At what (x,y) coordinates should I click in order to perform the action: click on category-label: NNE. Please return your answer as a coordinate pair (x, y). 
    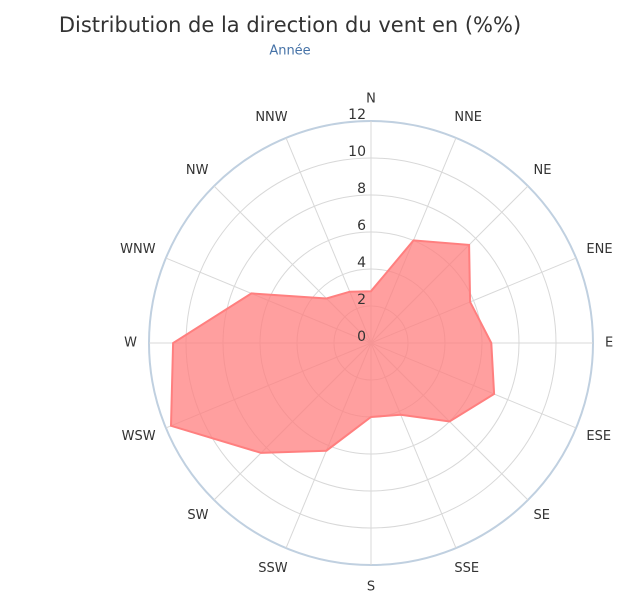
    Looking at the image, I should click on (468, 117).